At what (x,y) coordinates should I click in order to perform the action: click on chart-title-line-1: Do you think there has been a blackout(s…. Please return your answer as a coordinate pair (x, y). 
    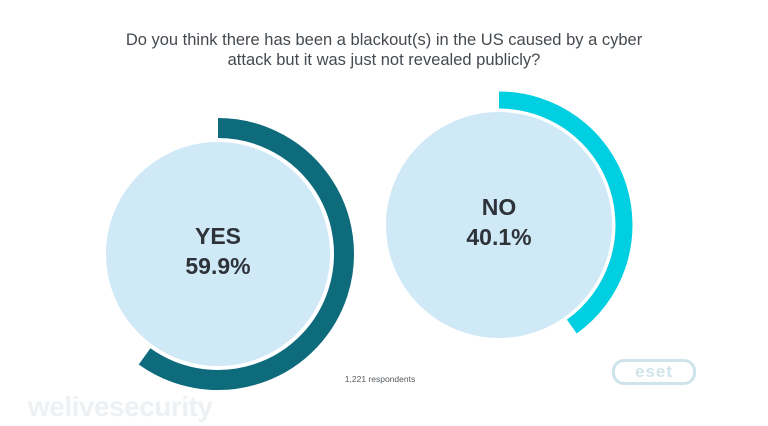
    Looking at the image, I should click on (384, 40).